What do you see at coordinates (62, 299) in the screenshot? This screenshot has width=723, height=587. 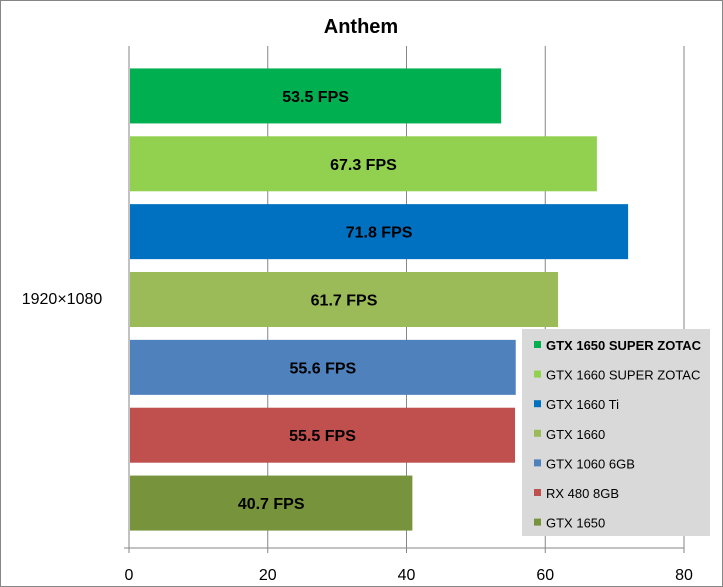 I see `category-label: 1920×1080` at bounding box center [62, 299].